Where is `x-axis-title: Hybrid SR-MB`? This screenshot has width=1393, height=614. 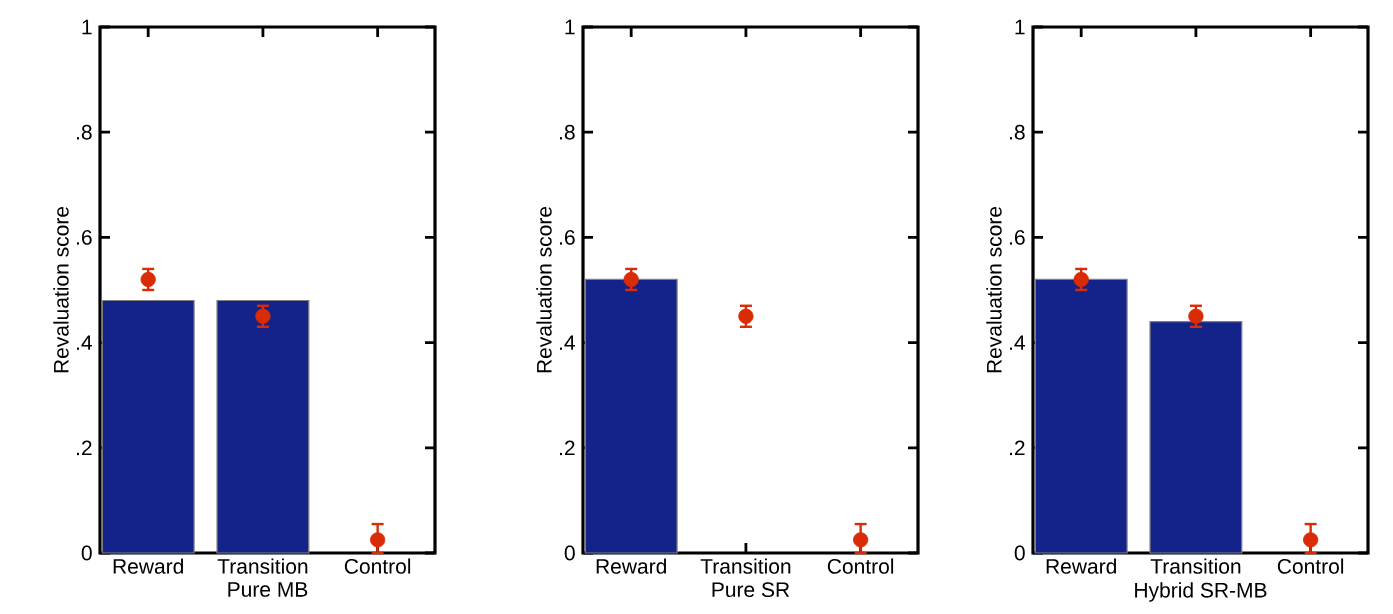 x-axis-title: Hybrid SR-MB is located at coordinates (1201, 592).